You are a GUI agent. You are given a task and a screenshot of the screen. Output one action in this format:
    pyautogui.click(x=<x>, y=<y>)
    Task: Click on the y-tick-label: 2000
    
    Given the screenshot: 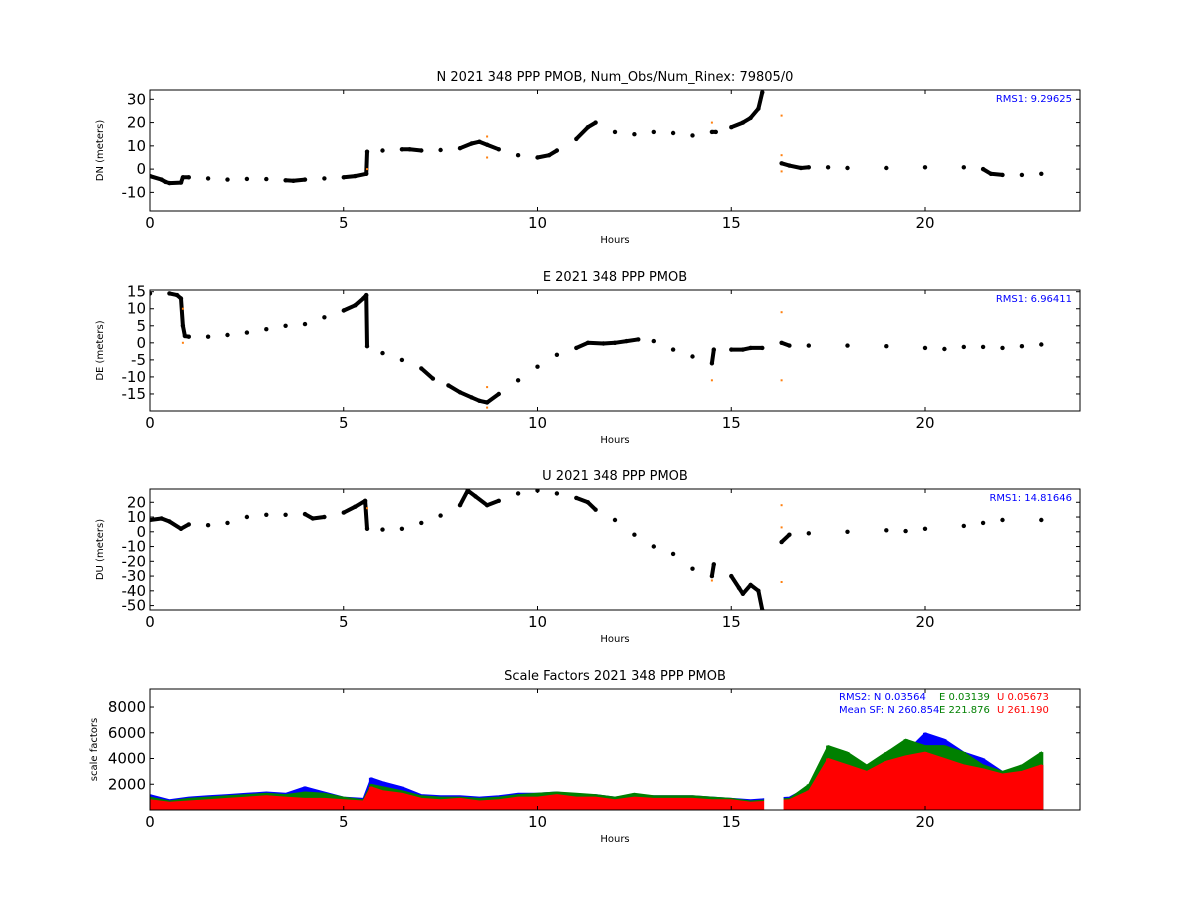 What is the action you would take?
    pyautogui.click(x=127, y=784)
    